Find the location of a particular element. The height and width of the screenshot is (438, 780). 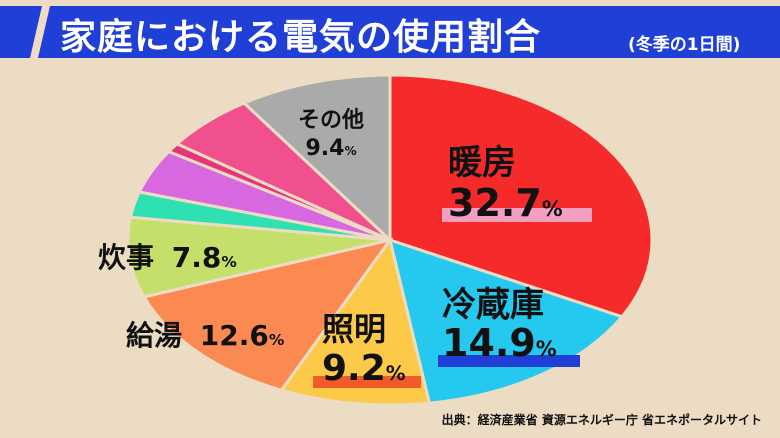

highlight-heating is located at coordinates (517, 215).